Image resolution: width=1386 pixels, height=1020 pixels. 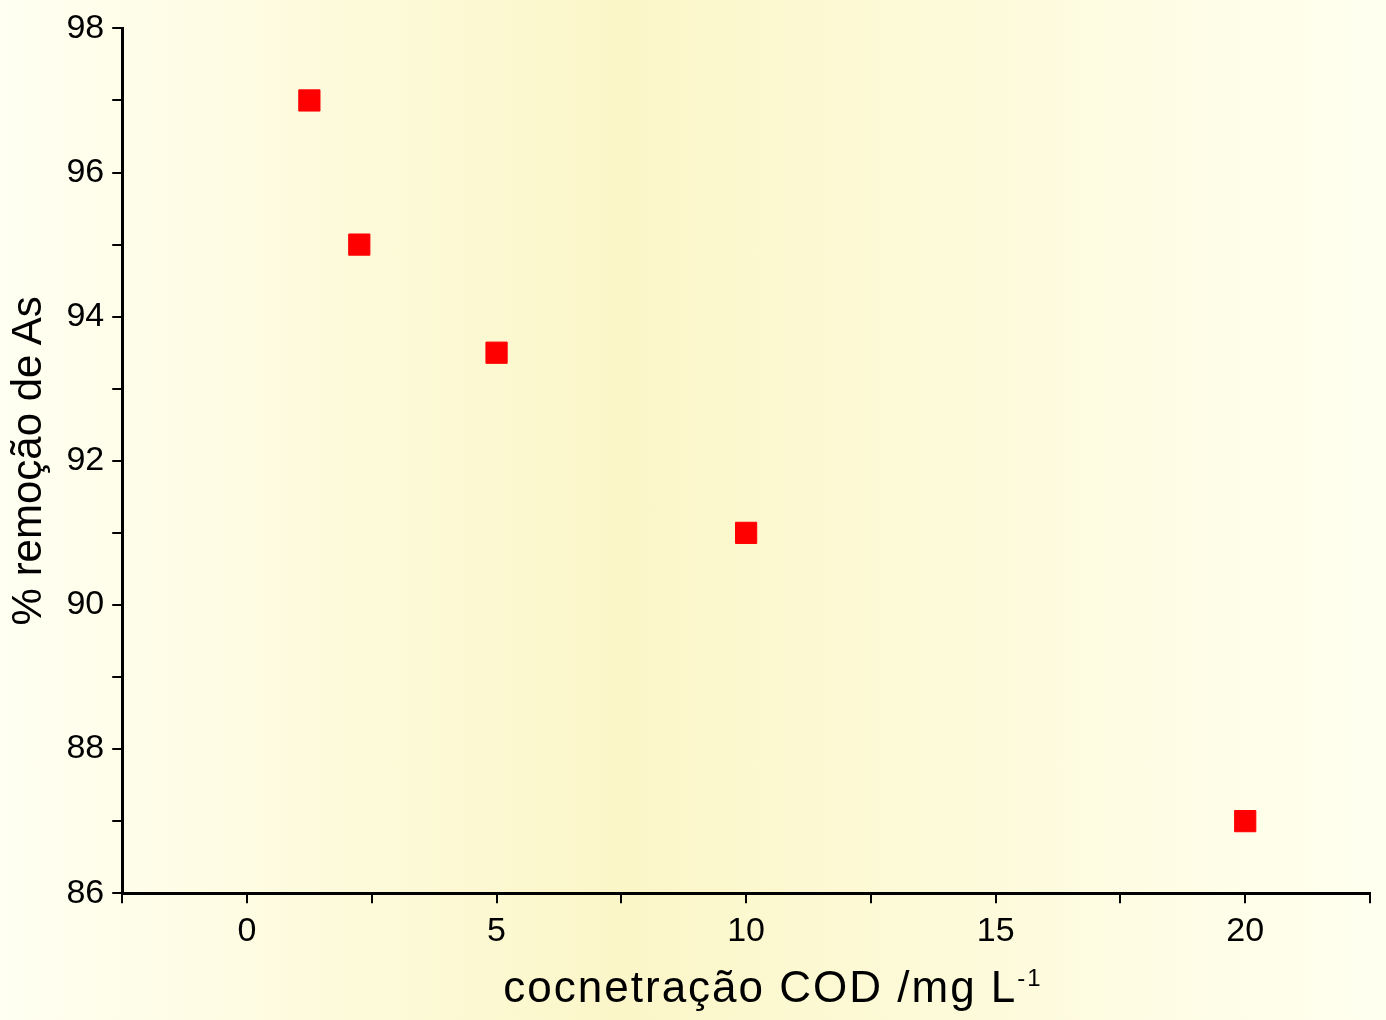 What do you see at coordinates (85, 890) in the screenshot?
I see `y-tick-label: 86` at bounding box center [85, 890].